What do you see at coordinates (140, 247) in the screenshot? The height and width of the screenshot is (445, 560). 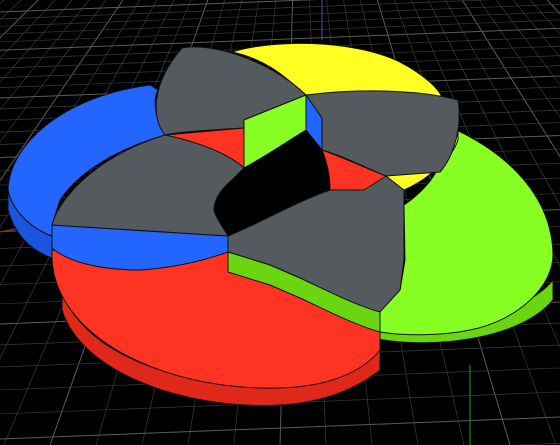 I see `blue-rim-strip` at bounding box center [140, 247].